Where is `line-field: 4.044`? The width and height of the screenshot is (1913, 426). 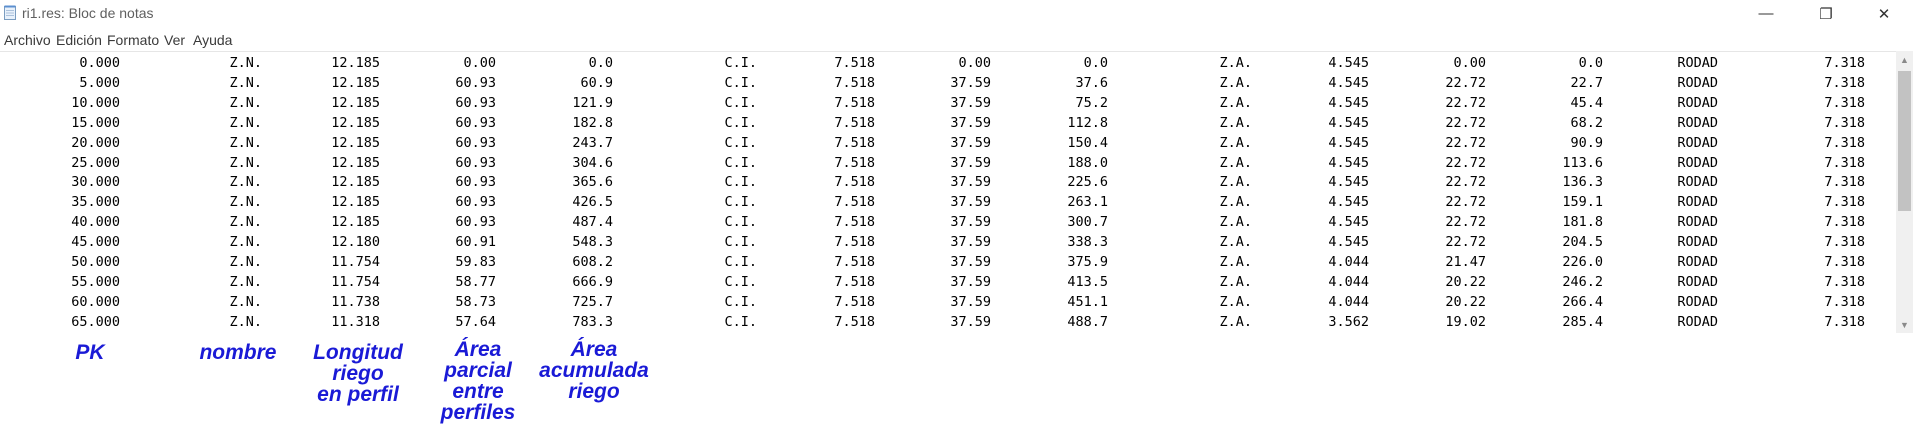
line-field: 4.044 is located at coordinates (1348, 301).